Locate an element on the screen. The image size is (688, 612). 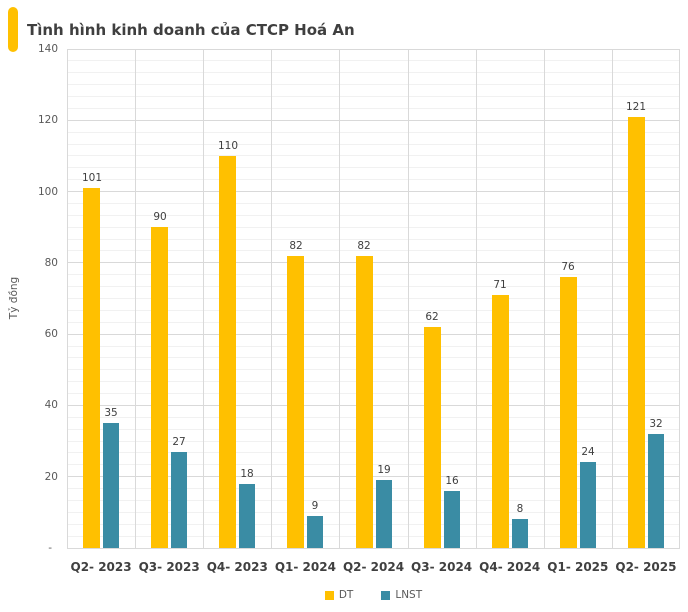
y-tick-label: 20 is located at coordinates (51, 476).